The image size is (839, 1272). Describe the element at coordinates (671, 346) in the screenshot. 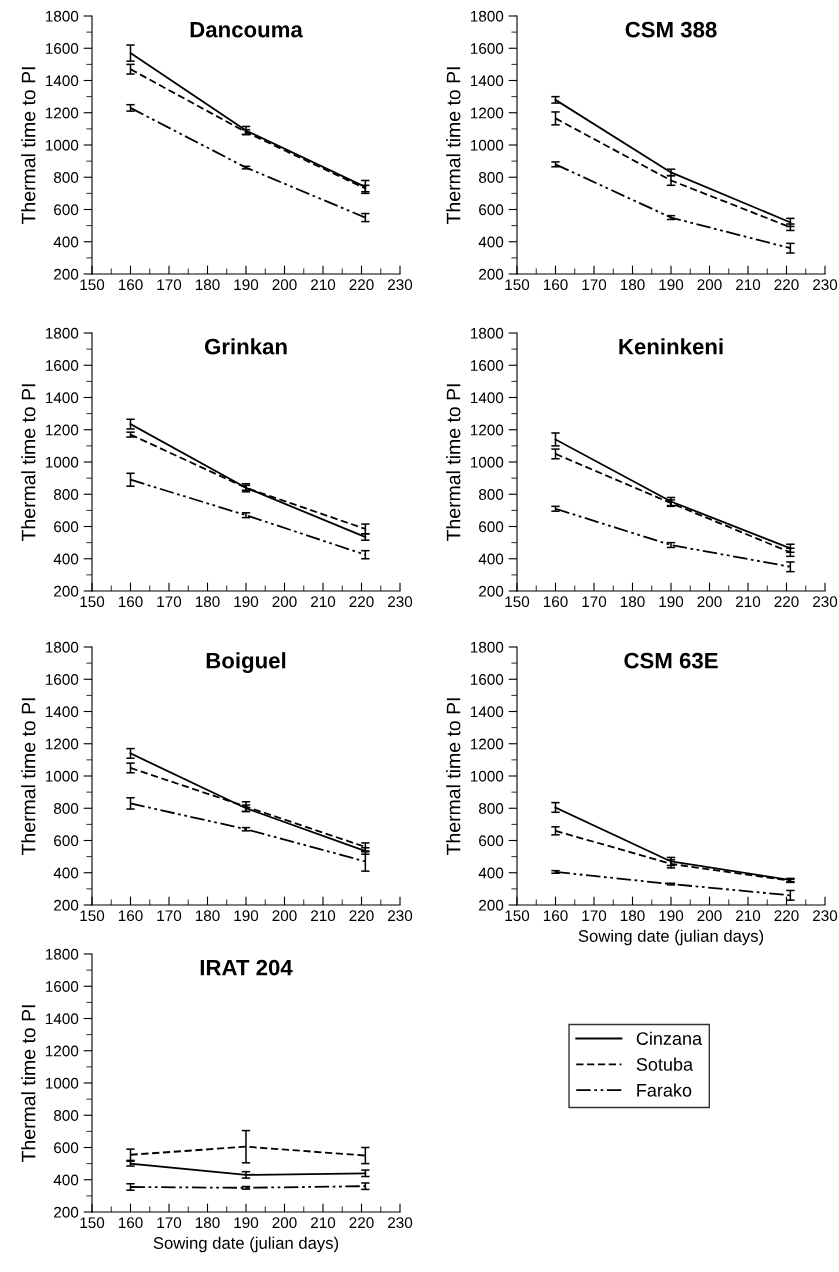

I see `chart-title: Keninkeni` at that location.